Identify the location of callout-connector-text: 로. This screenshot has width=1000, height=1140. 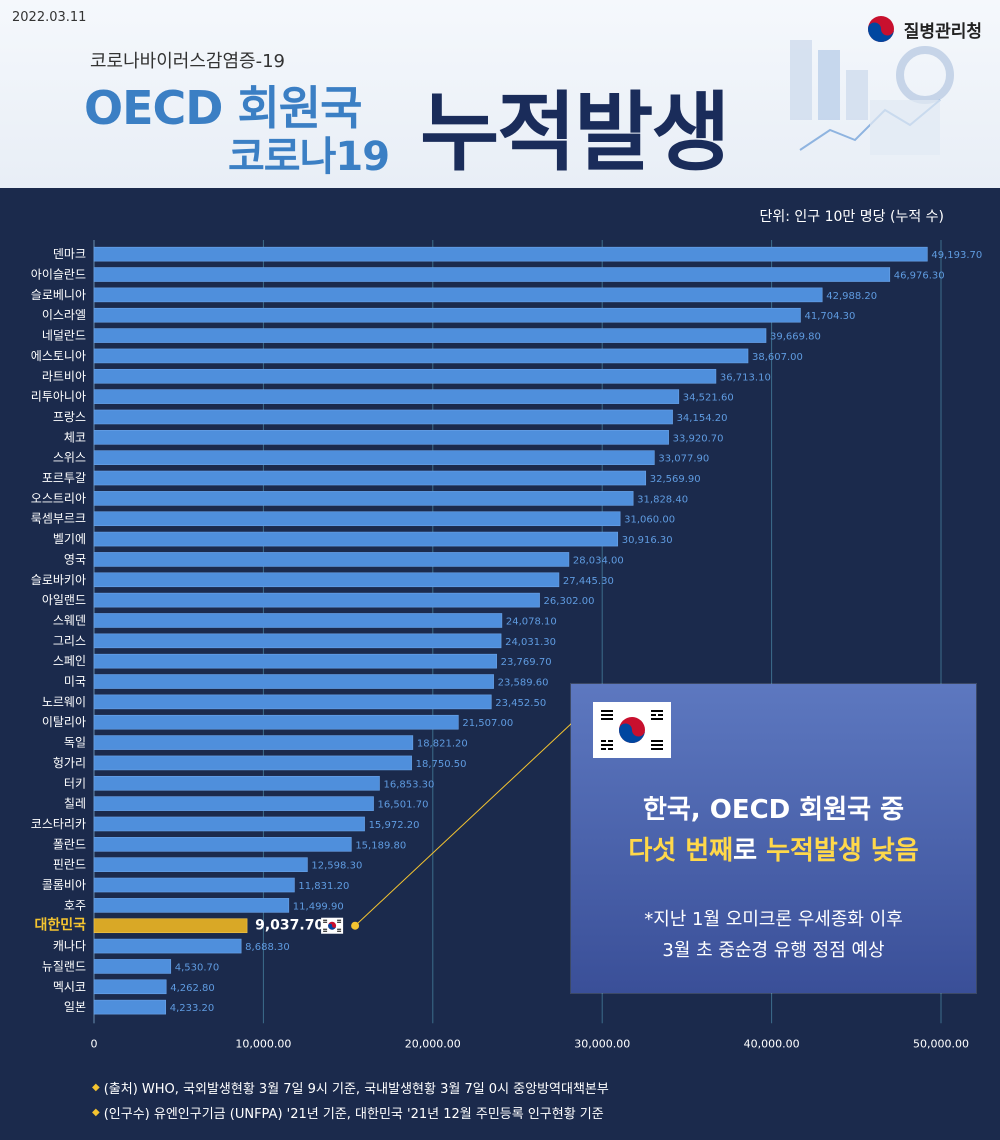
(750, 851).